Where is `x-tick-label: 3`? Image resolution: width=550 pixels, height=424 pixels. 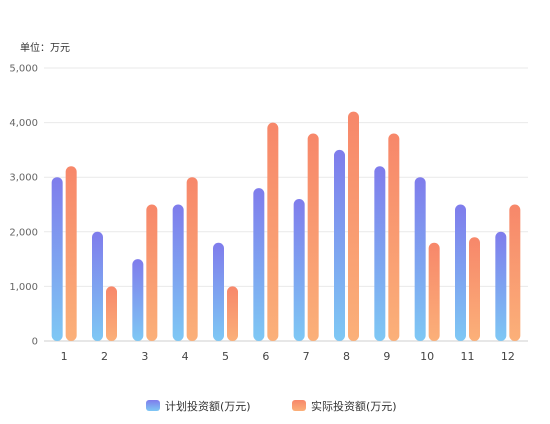 x-tick-label: 3 is located at coordinates (144, 356).